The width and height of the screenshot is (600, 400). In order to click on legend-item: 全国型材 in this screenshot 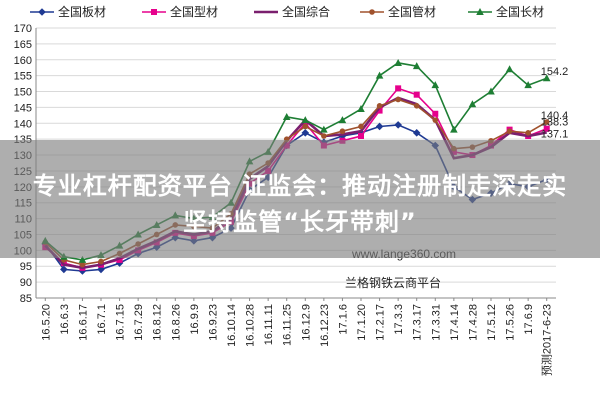, I will do `click(180, 11)`.